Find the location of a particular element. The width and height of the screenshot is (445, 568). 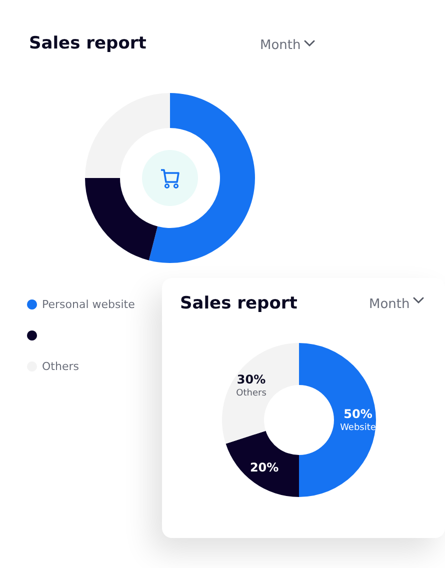

legend-label: Personal website is located at coordinates (89, 304).